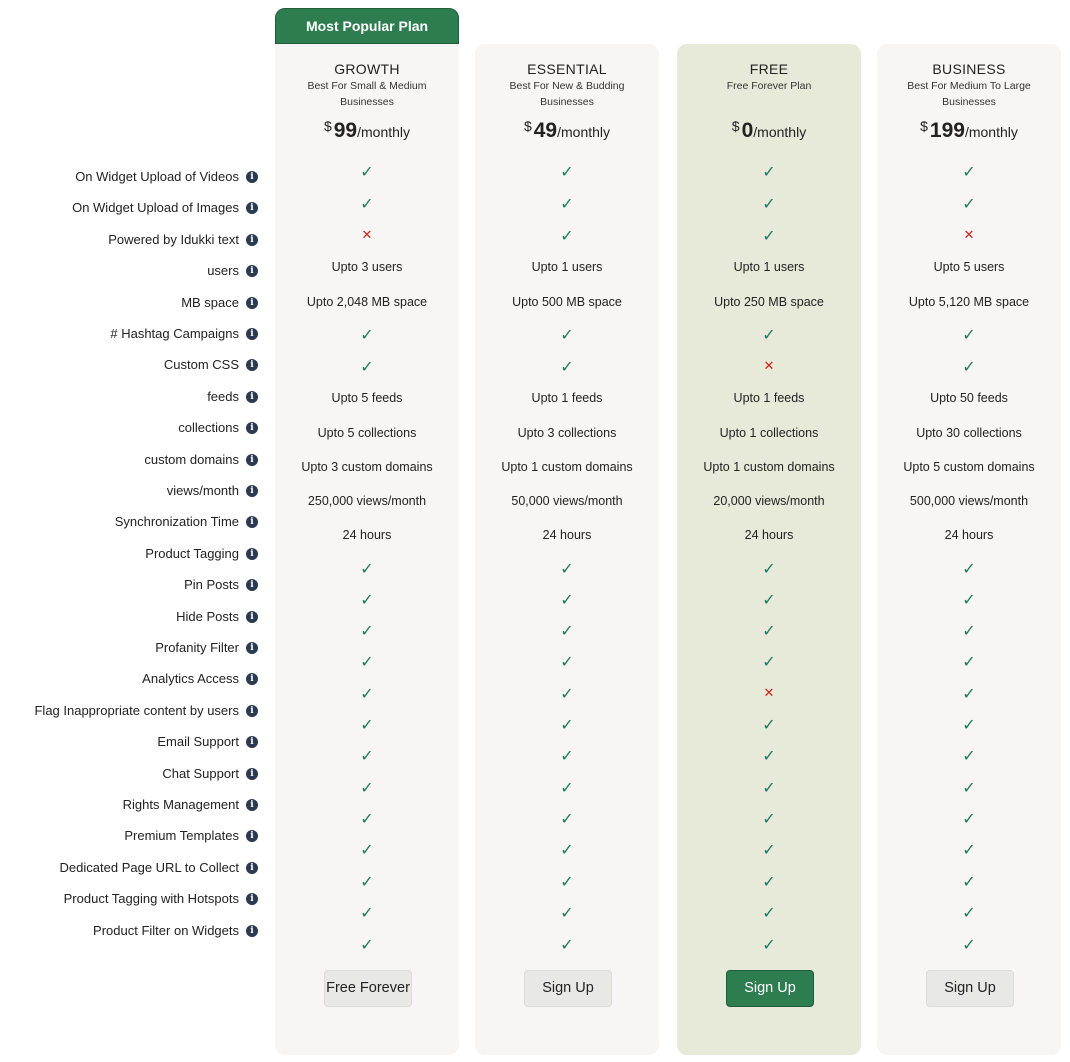  I want to click on currency-symbol: $, so click(327, 126).